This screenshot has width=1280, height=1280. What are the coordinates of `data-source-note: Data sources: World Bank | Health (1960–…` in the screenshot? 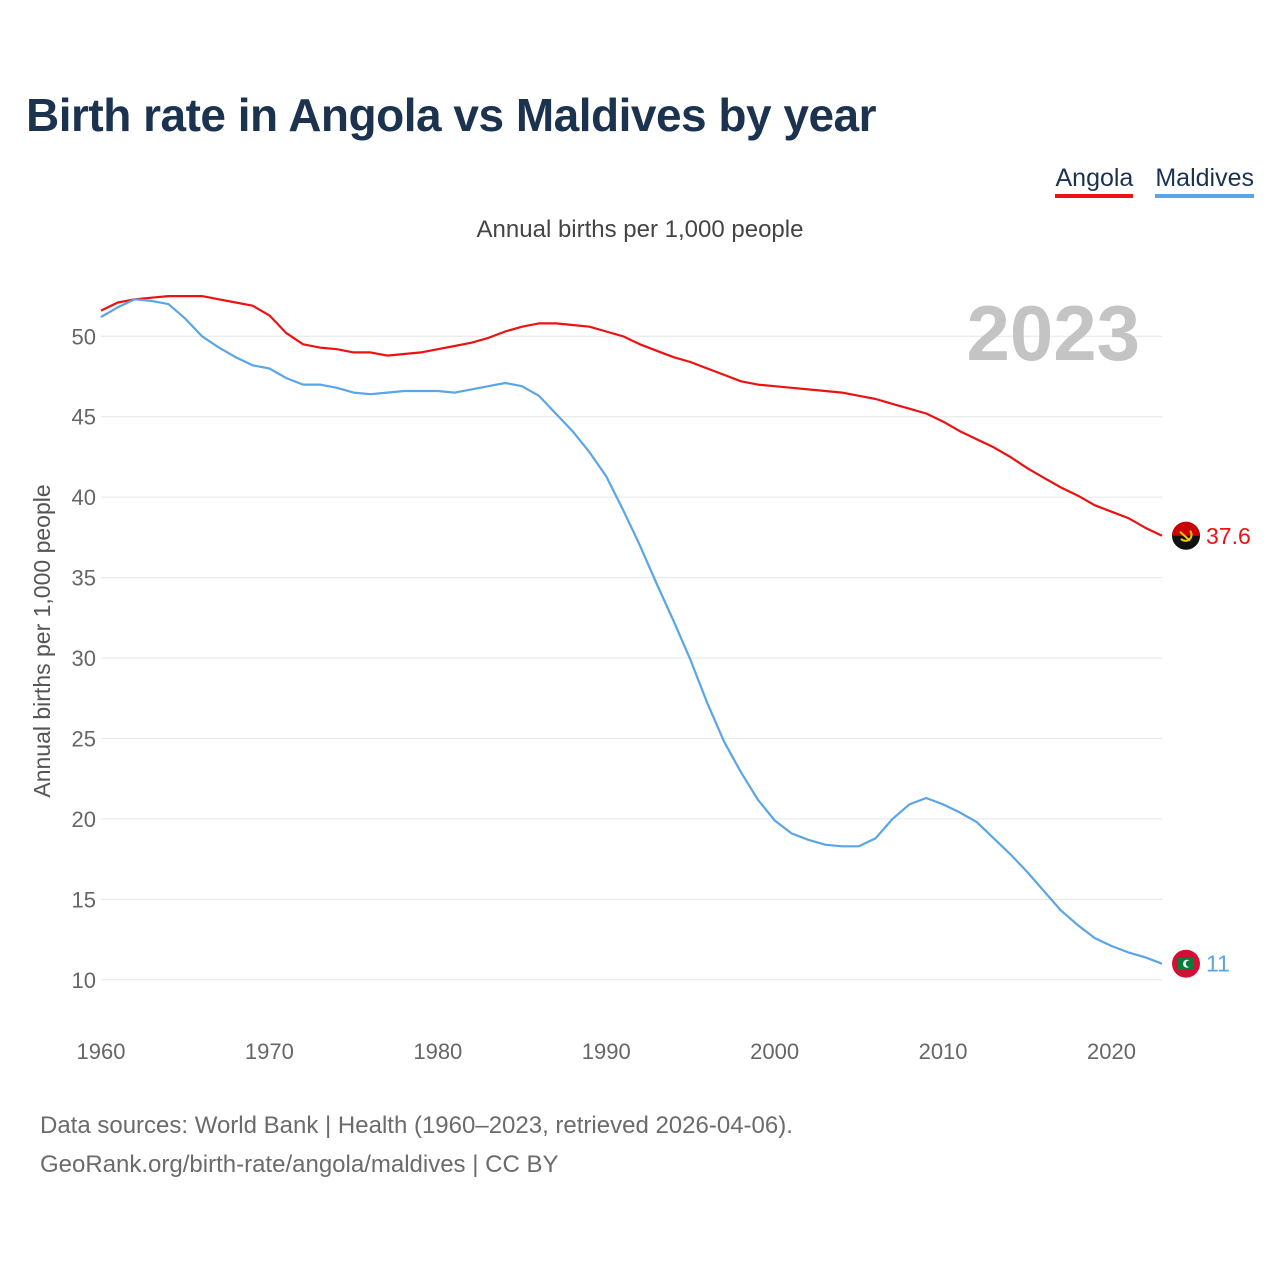 It's located at (416, 1125).